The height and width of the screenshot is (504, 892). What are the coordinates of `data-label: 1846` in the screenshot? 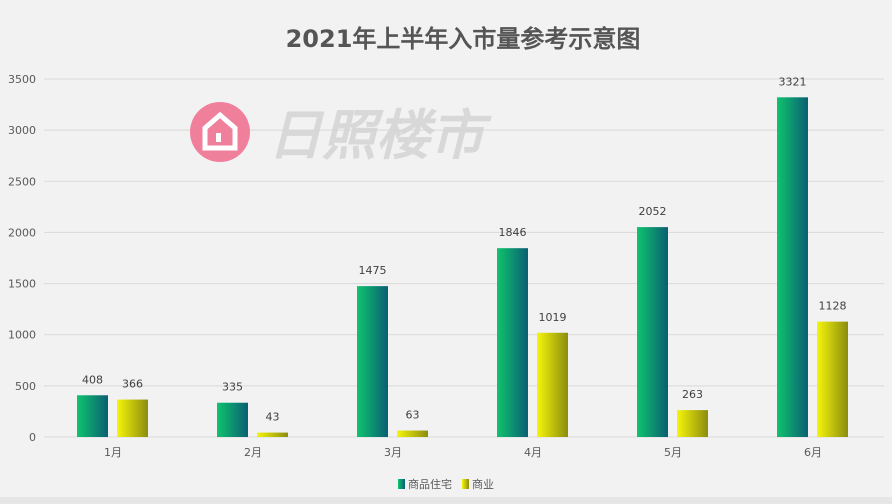 It's located at (513, 232).